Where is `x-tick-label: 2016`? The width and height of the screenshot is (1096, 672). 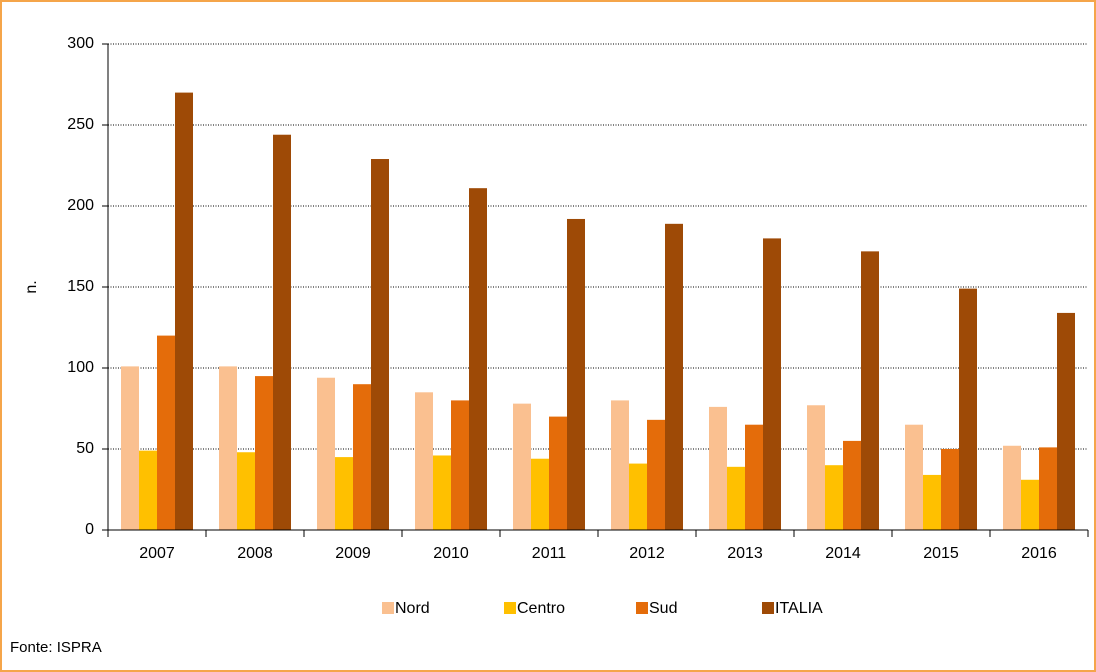
x-tick-label: 2016 is located at coordinates (1039, 553).